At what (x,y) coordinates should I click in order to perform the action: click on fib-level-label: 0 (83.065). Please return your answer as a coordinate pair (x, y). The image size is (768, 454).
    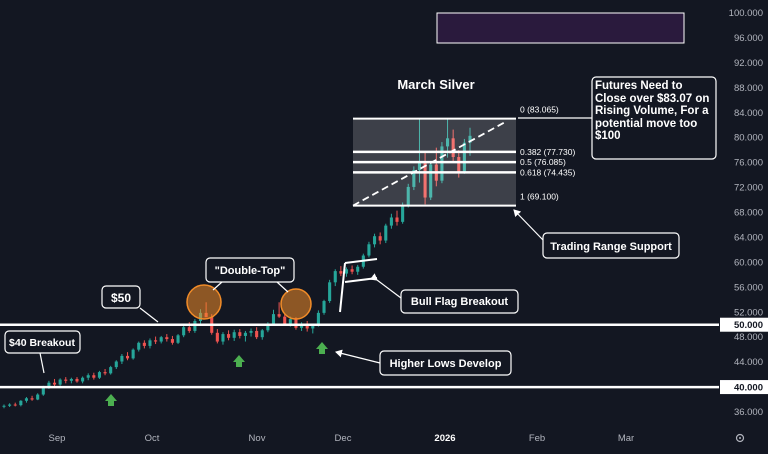
    Looking at the image, I should click on (539, 110).